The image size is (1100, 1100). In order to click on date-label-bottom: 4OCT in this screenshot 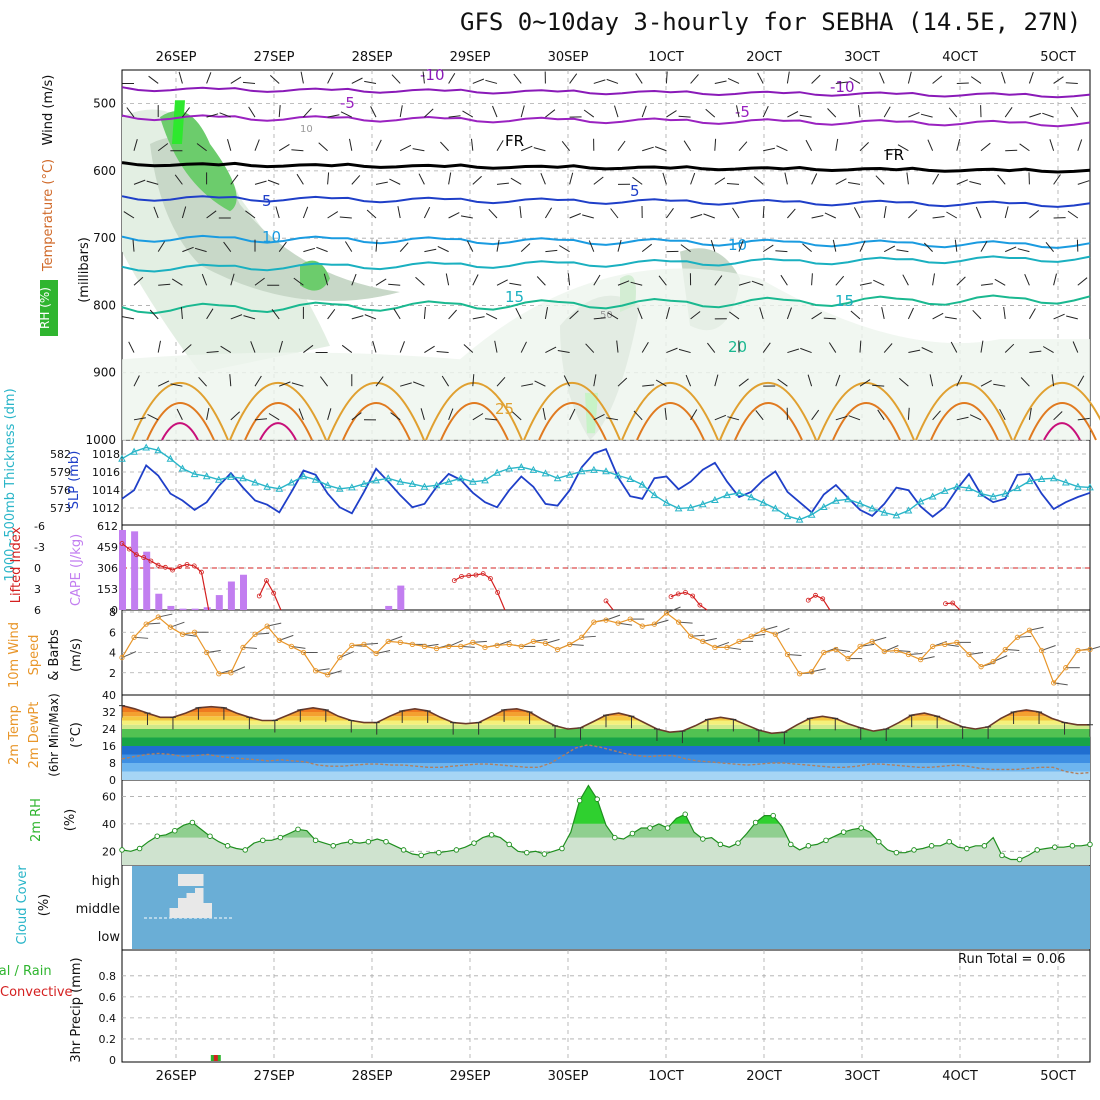, I will do `click(960, 1076)`.